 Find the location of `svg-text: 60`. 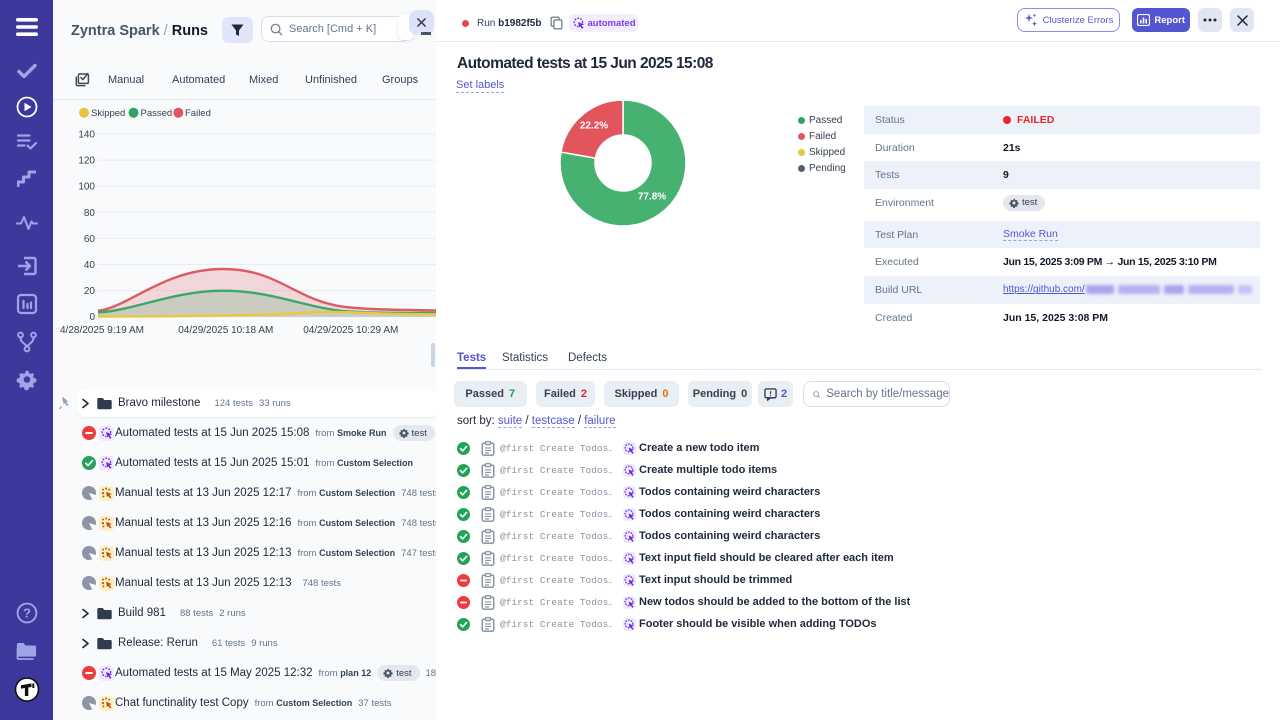

svg-text: 60 is located at coordinates (90, 239).